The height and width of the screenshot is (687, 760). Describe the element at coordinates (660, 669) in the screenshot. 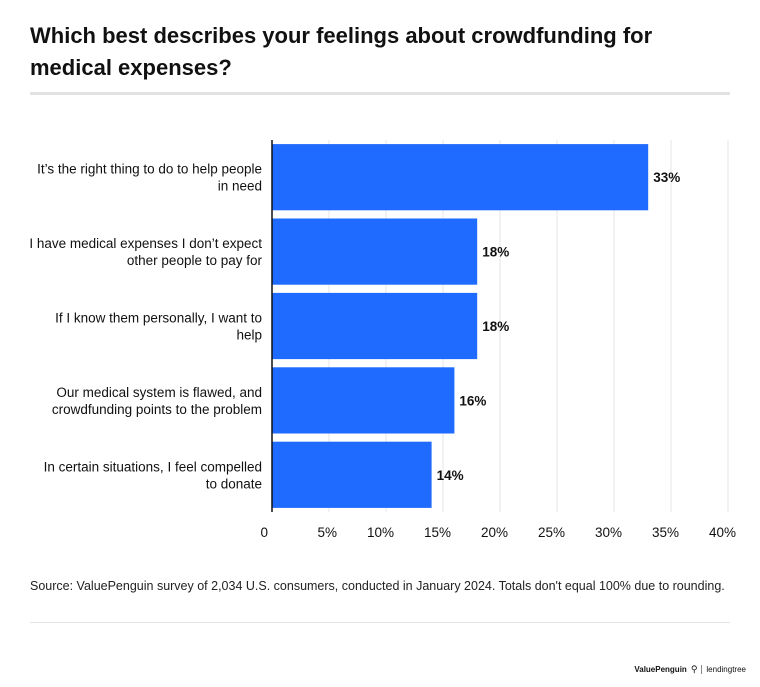

I see `valuepenguin-logo: ValuePenguin` at that location.